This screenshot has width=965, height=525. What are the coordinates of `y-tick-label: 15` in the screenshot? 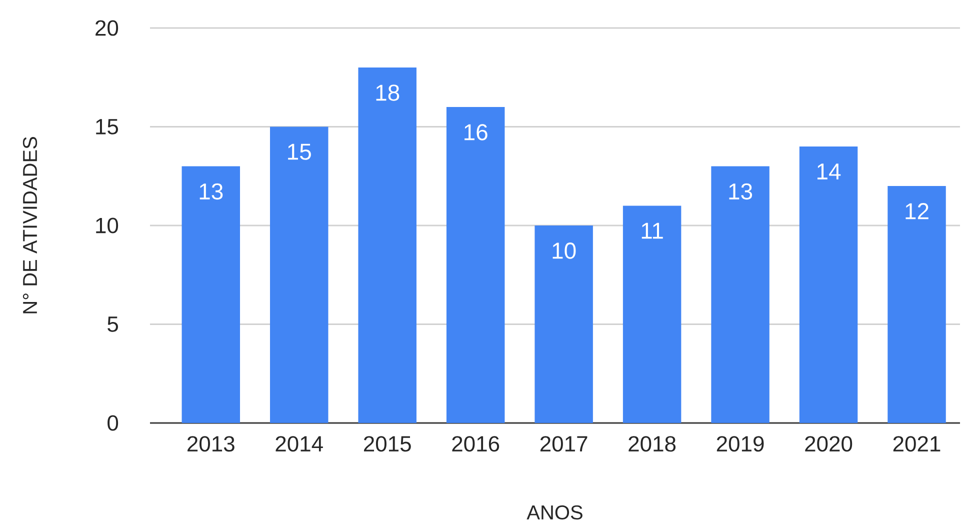 It's located at (107, 126).